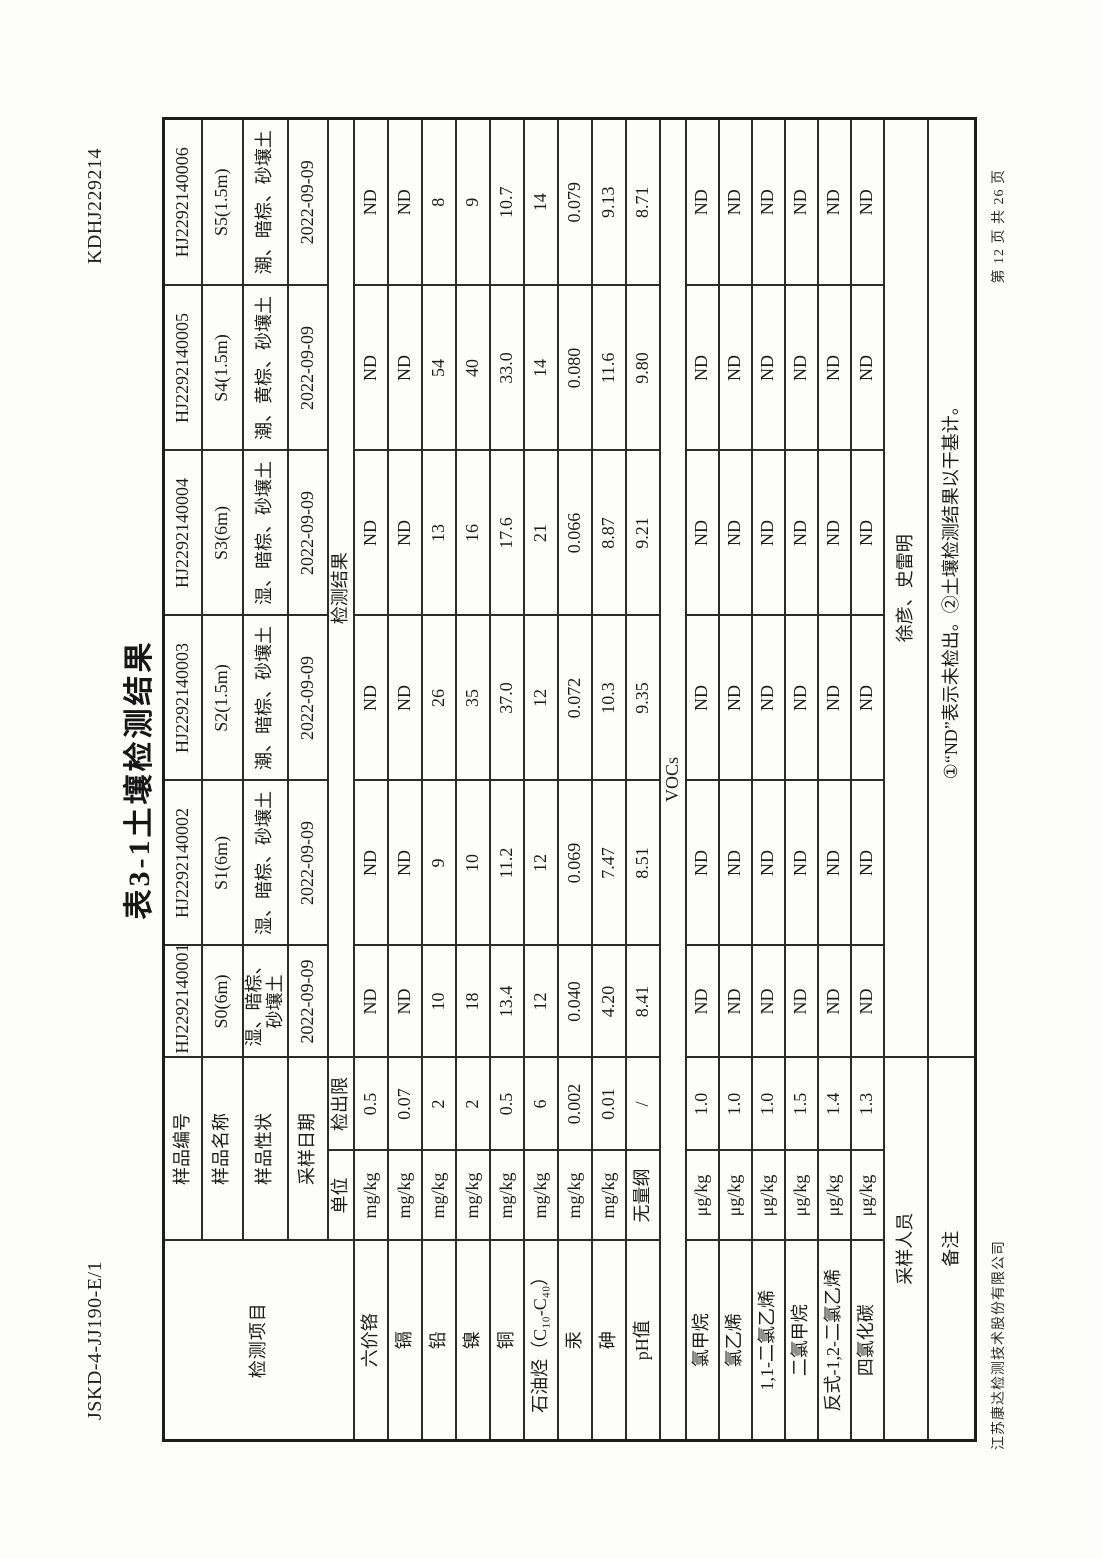 This screenshot has height=1559, width=1102. What do you see at coordinates (222, 1001) in the screenshot?
I see `sample-name: S0(6m)` at bounding box center [222, 1001].